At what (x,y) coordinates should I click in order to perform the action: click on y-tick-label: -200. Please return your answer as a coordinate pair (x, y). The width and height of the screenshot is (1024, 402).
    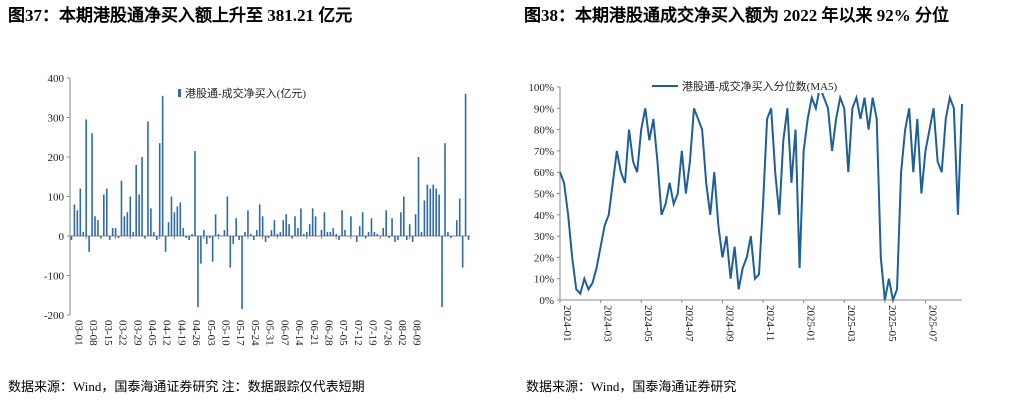
    Looking at the image, I should click on (54, 316).